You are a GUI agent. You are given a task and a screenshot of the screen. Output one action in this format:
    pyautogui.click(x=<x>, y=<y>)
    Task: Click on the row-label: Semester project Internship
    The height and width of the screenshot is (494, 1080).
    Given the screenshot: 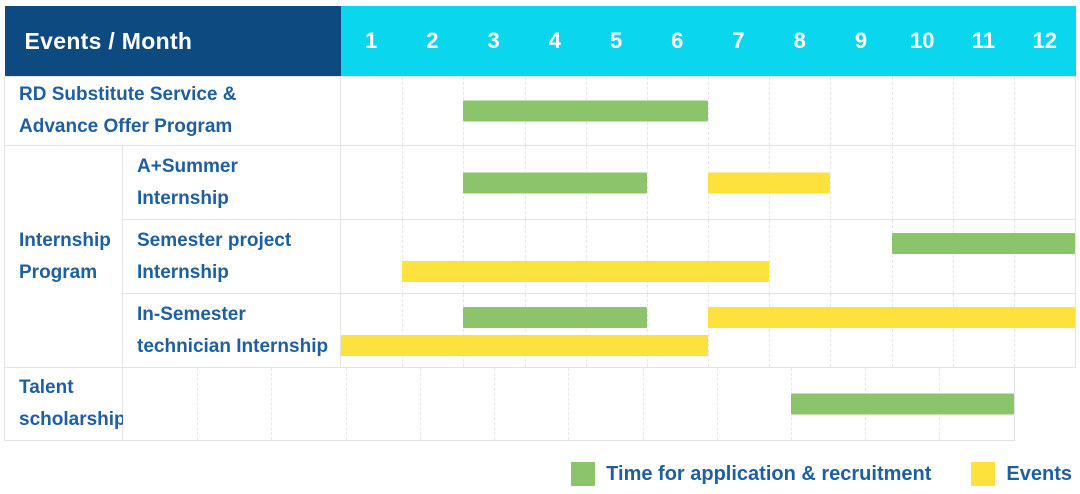 What is the action you would take?
    pyautogui.click(x=231, y=256)
    